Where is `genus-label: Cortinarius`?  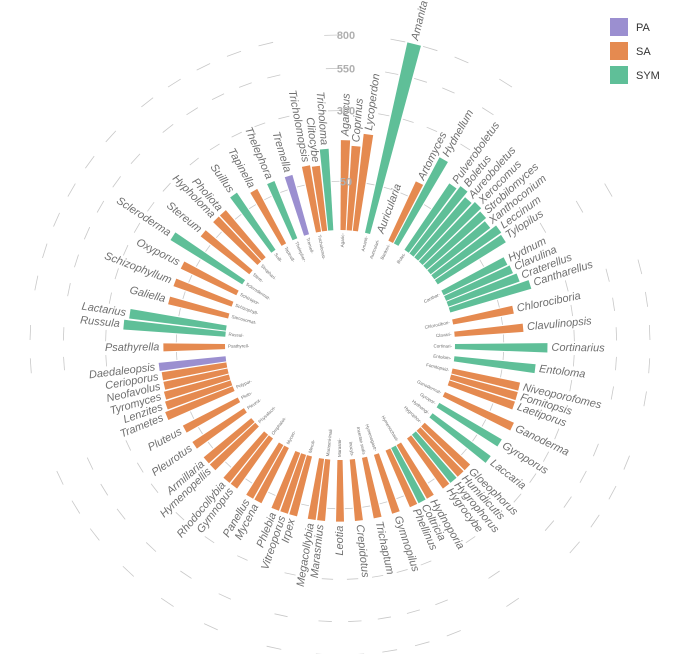 genus-label: Cortinarius is located at coordinates (578, 348).